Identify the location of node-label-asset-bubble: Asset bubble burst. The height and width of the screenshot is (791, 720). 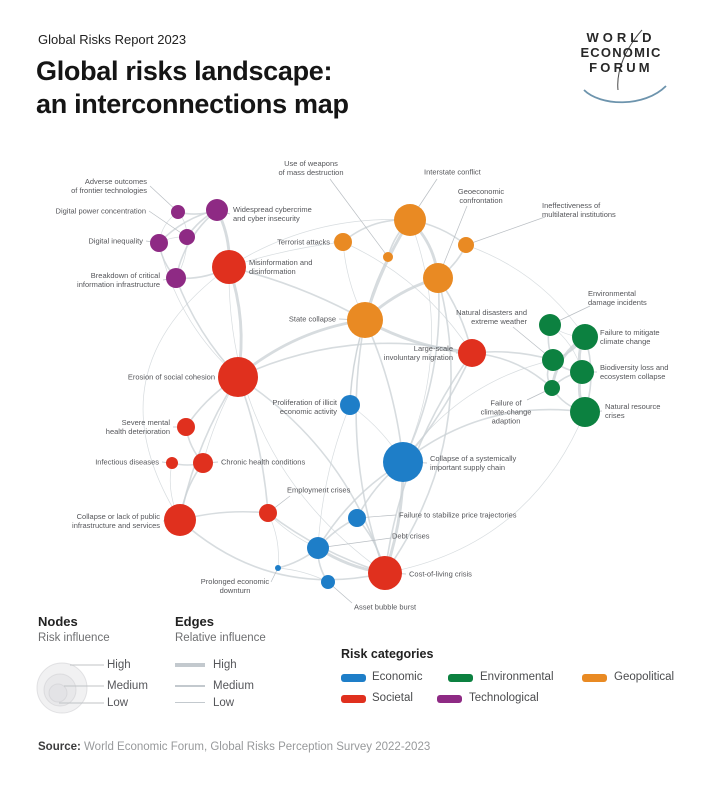
(385, 607).